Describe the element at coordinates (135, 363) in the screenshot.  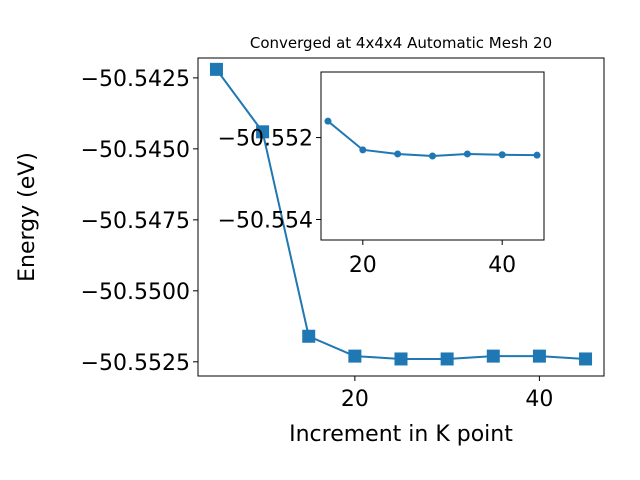
I see `main-y-tick-label: −50.5525` at that location.